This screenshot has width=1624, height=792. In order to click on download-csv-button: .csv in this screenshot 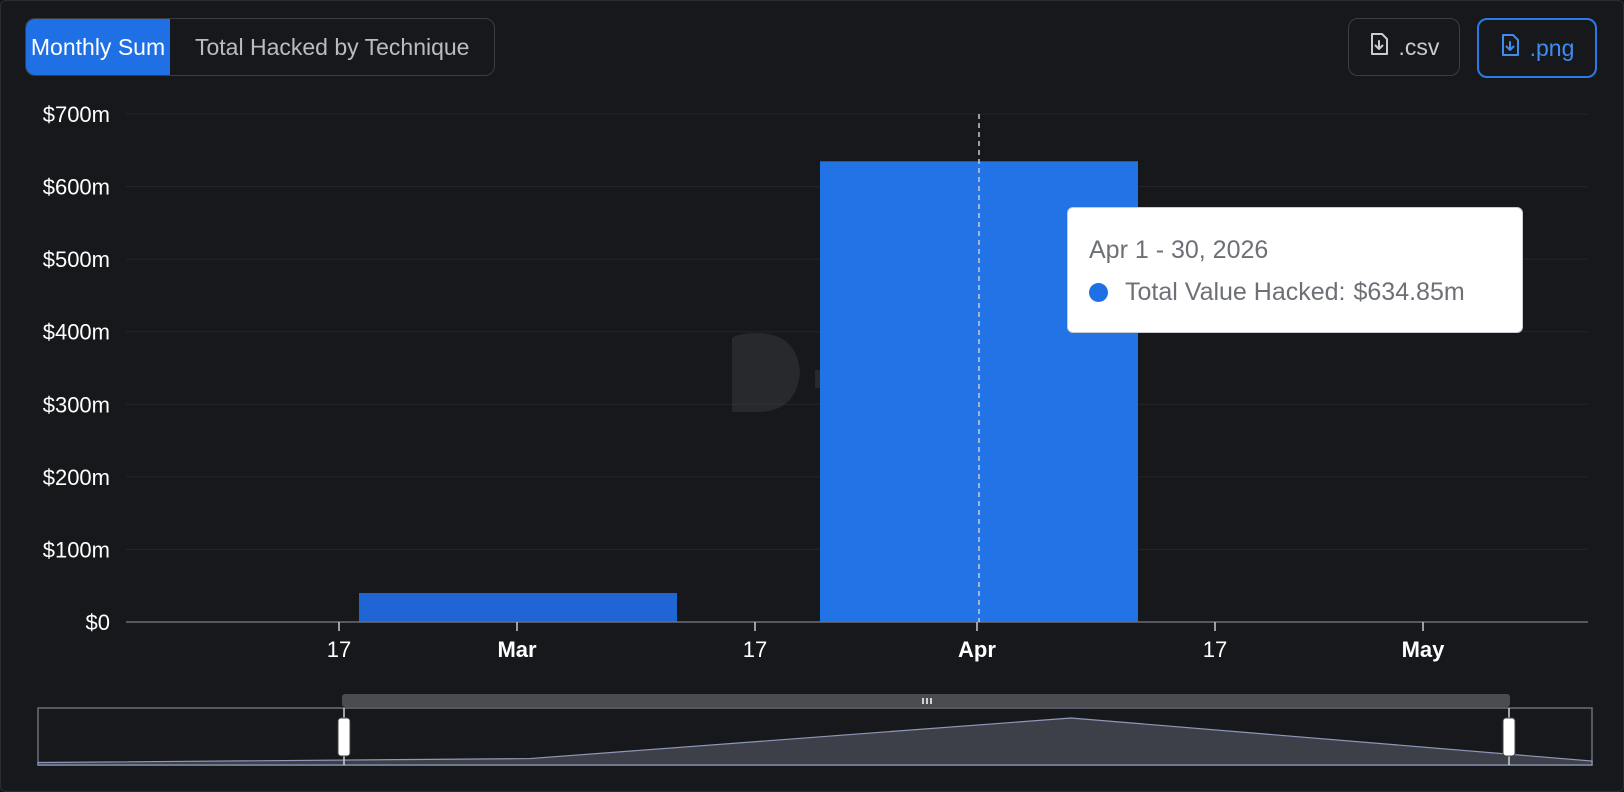, I will do `click(1404, 47)`.